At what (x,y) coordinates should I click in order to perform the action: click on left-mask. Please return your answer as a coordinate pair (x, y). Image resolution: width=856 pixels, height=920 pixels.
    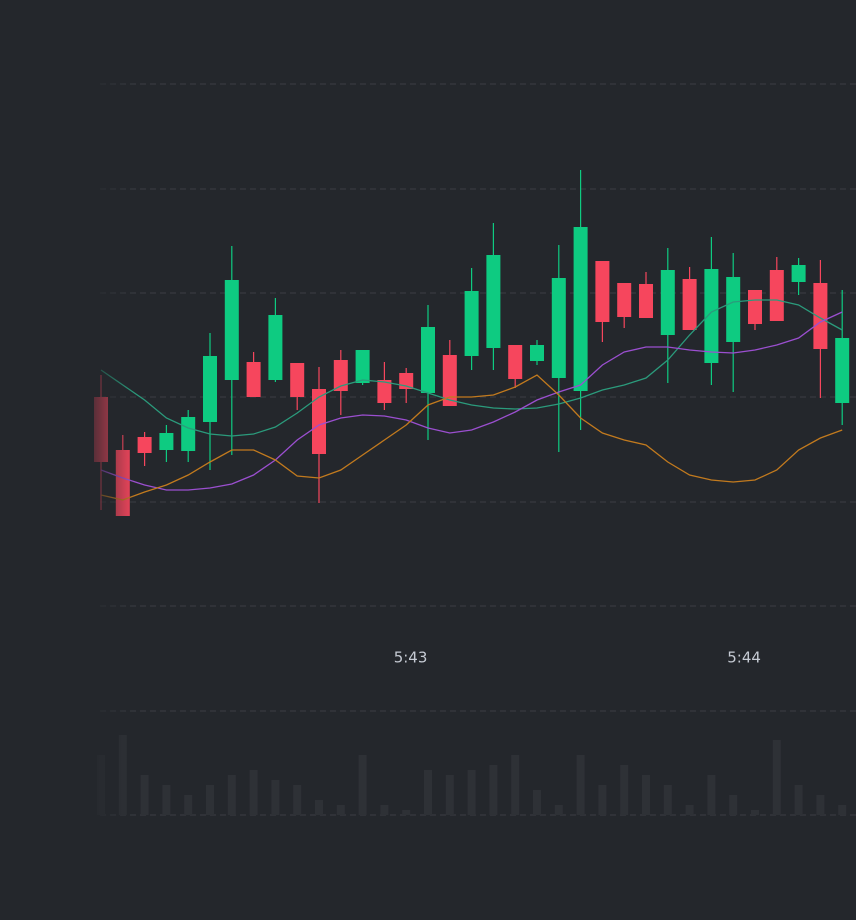
    Looking at the image, I should click on (41, 460).